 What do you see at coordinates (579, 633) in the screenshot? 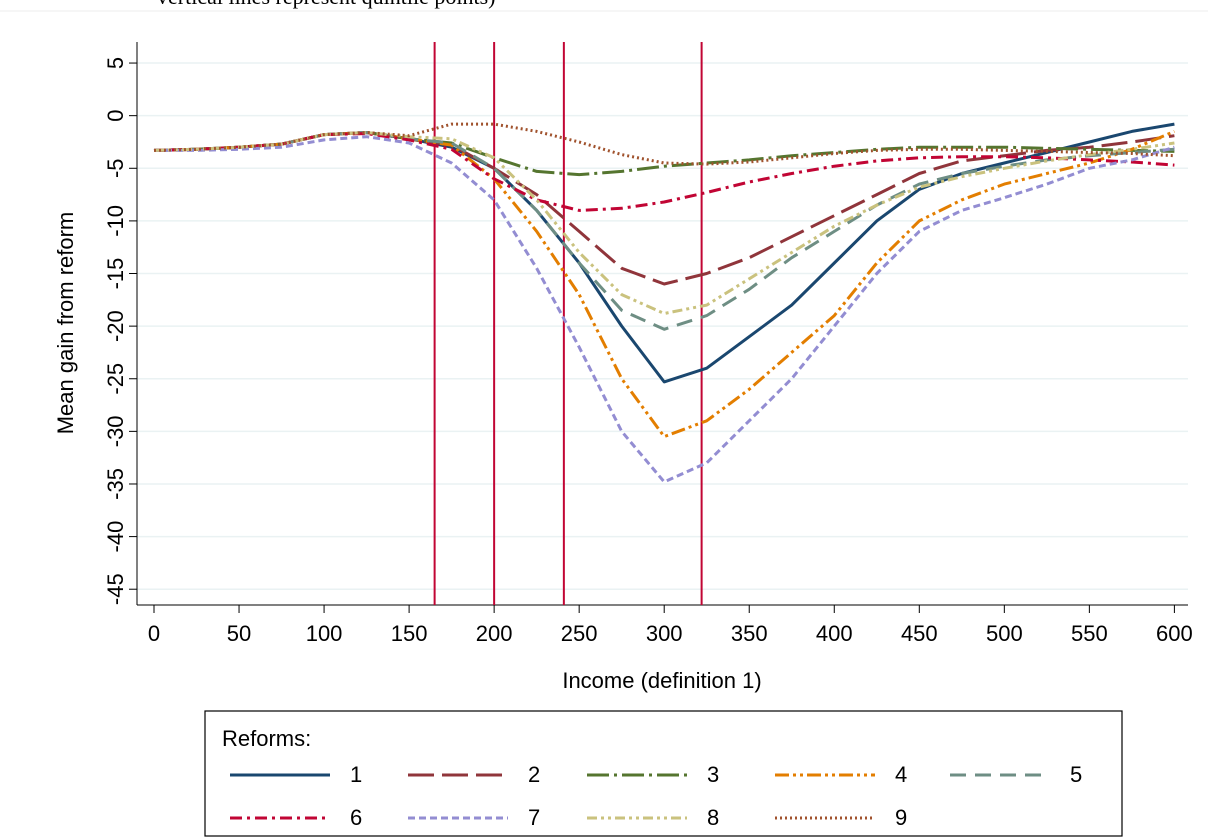
I see `x-tick-label: 250` at bounding box center [579, 633].